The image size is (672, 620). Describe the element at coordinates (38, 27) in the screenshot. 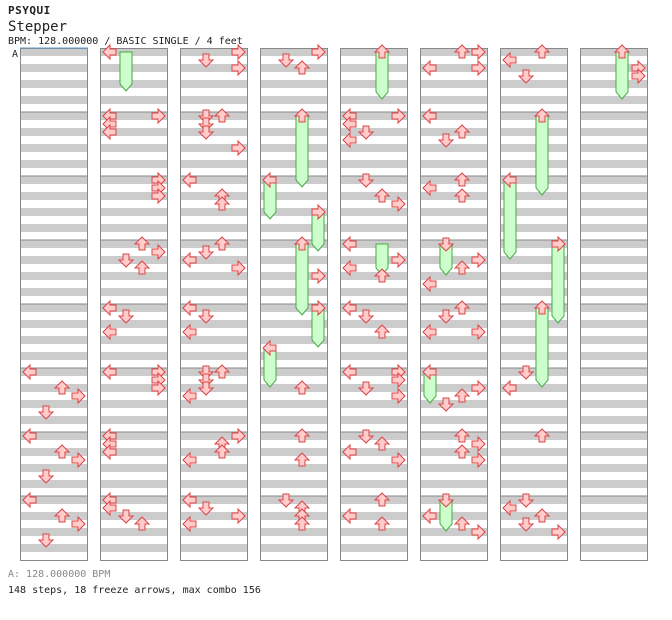

I see `page-title: Stepper` at that location.